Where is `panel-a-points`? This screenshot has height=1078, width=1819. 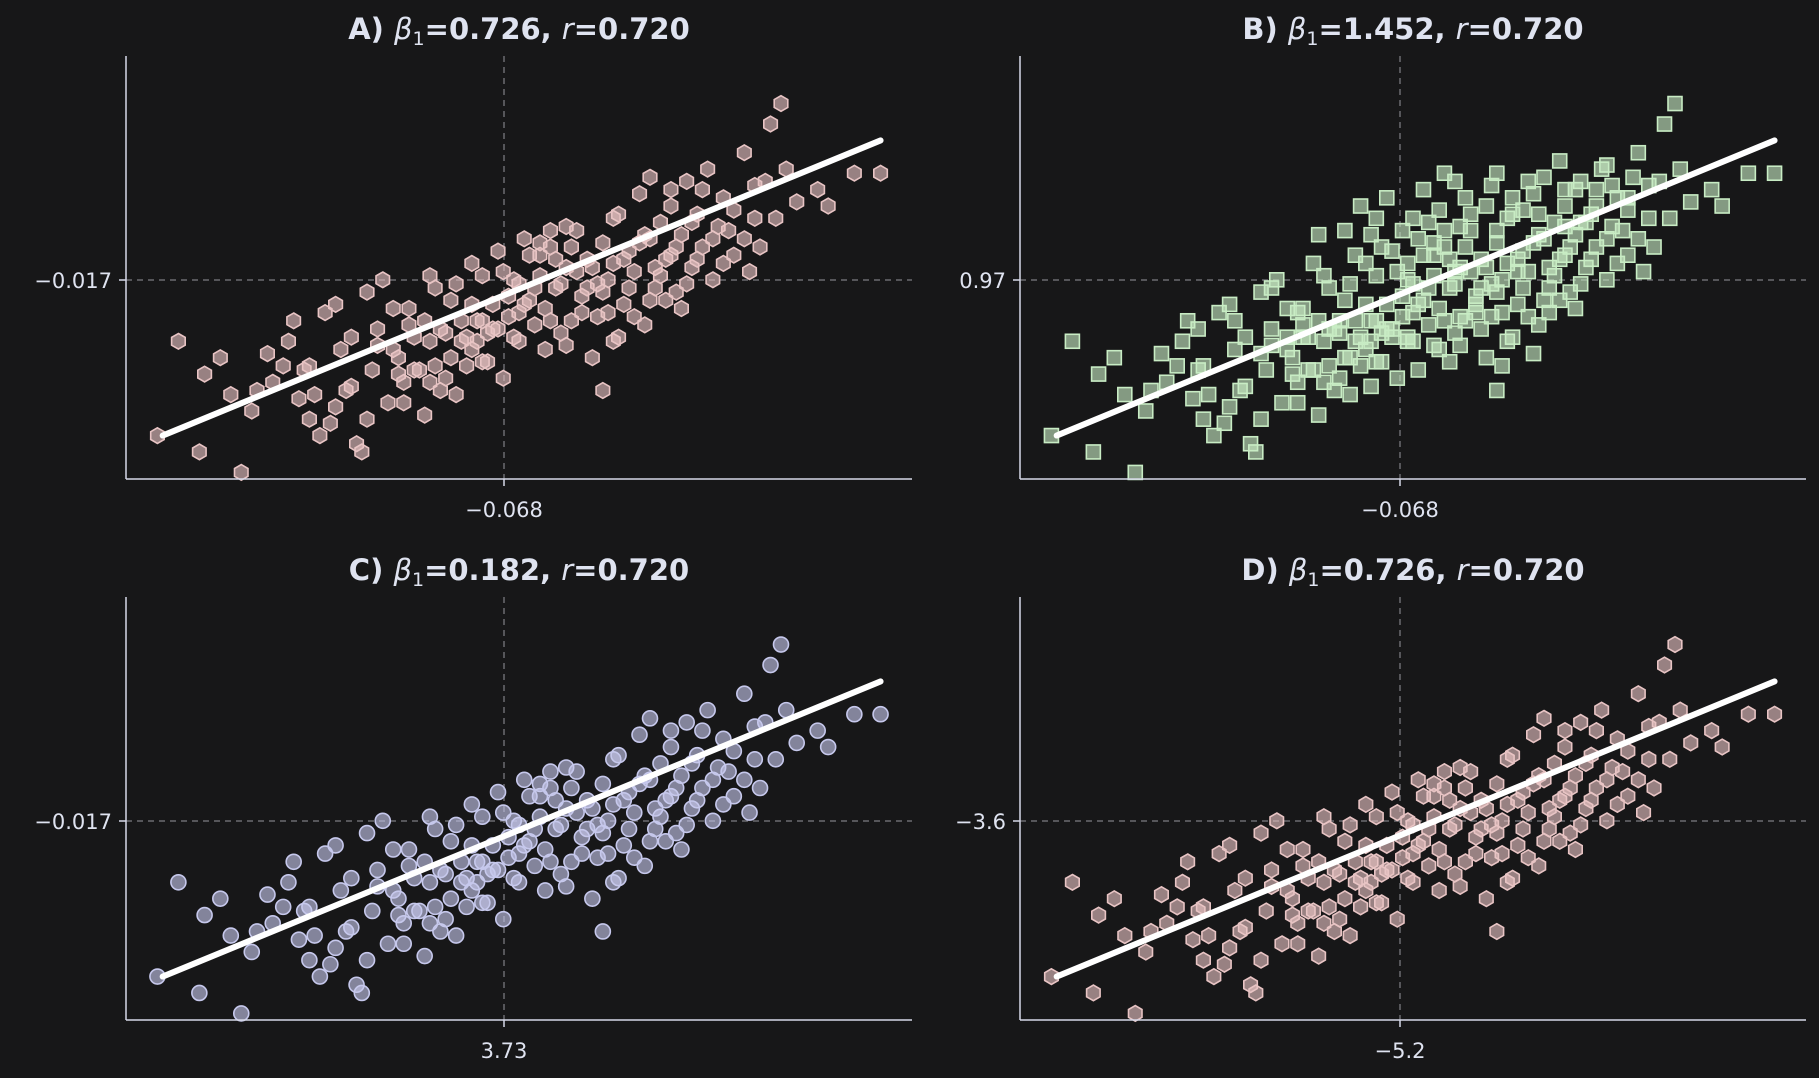
panel-a-points is located at coordinates (519, 288).